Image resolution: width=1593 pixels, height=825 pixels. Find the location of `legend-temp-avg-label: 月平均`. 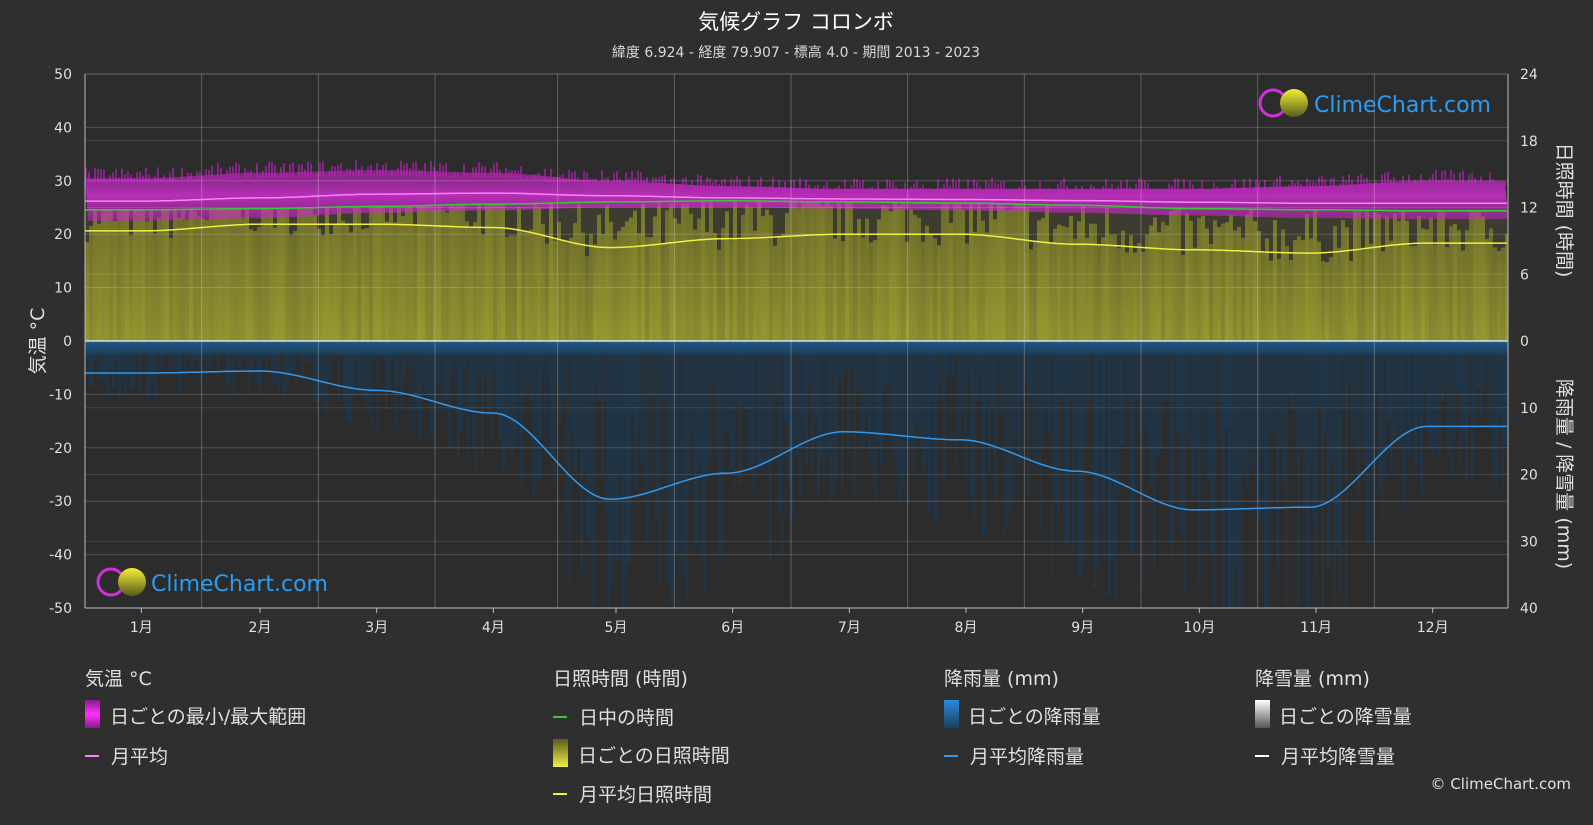

legend-temp-avg-label: 月平均 is located at coordinates (140, 757).